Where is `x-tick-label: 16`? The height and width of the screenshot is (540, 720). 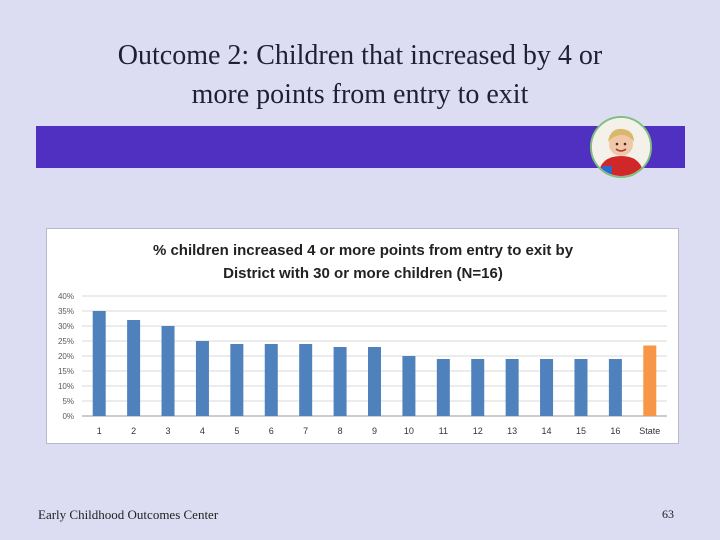 x-tick-label: 16 is located at coordinates (615, 431).